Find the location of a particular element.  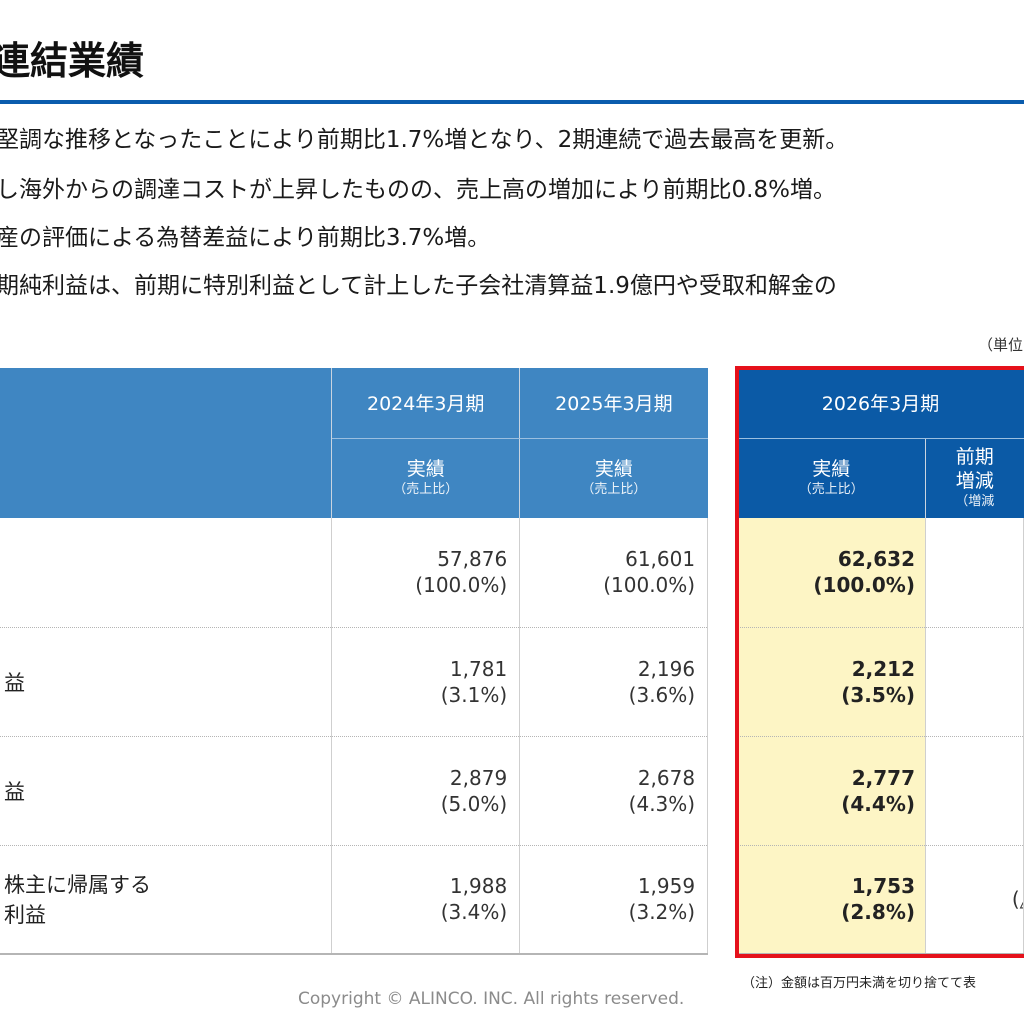

value-2024: 1,781 (3.1%) is located at coordinates (426, 682).